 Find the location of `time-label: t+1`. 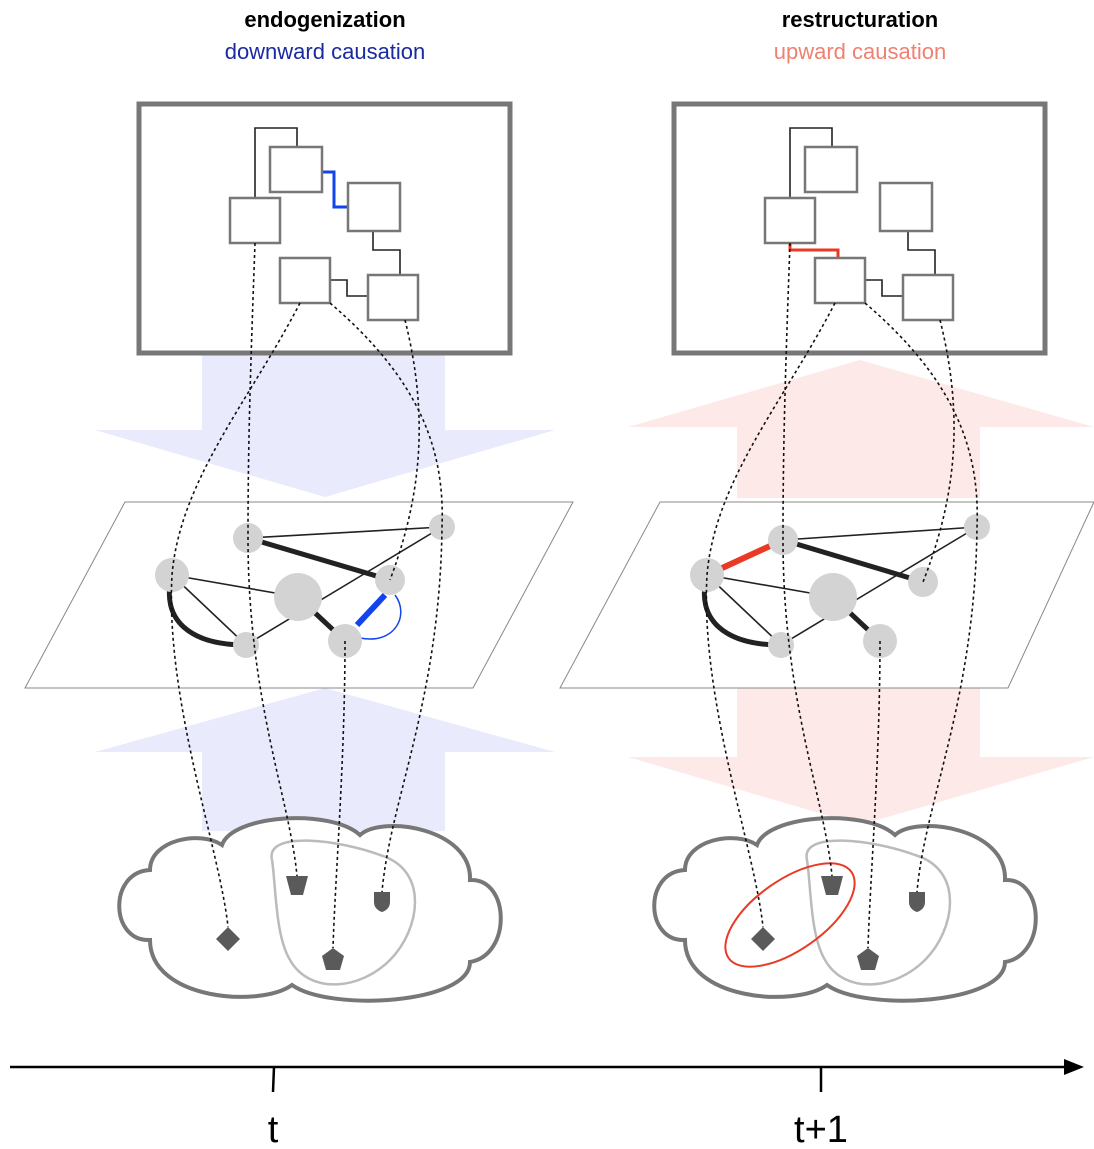

time-label: t+1 is located at coordinates (821, 1129).